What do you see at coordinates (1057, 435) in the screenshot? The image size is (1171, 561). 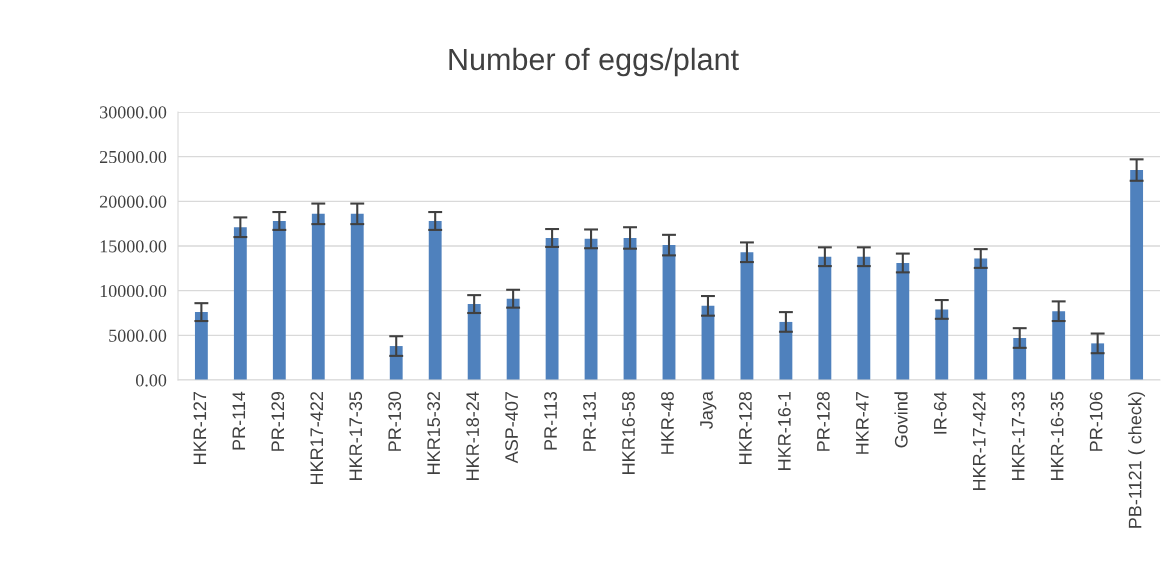 I see `x-tick-label: HKR-16-35` at bounding box center [1057, 435].